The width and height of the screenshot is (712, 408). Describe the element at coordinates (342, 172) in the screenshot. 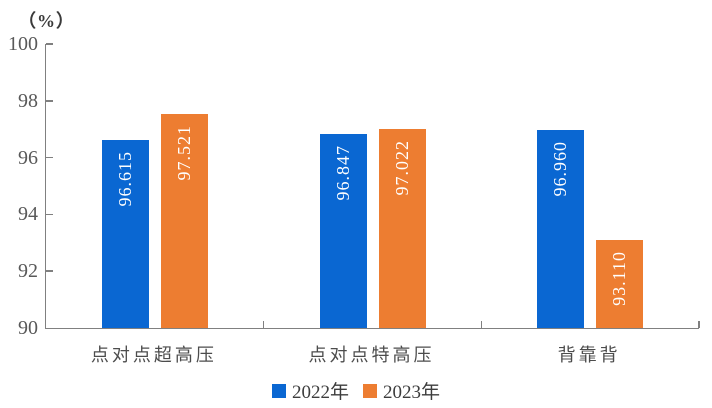

I see `bar-value-label: 96.847` at that location.